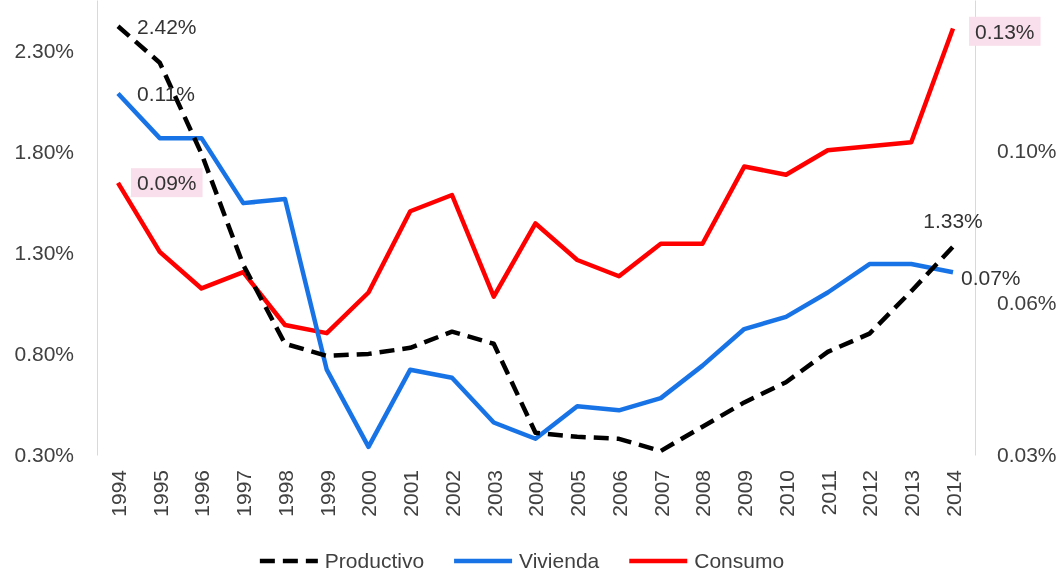 The image size is (1063, 575). I want to click on data-label: 0.11%, so click(166, 93).